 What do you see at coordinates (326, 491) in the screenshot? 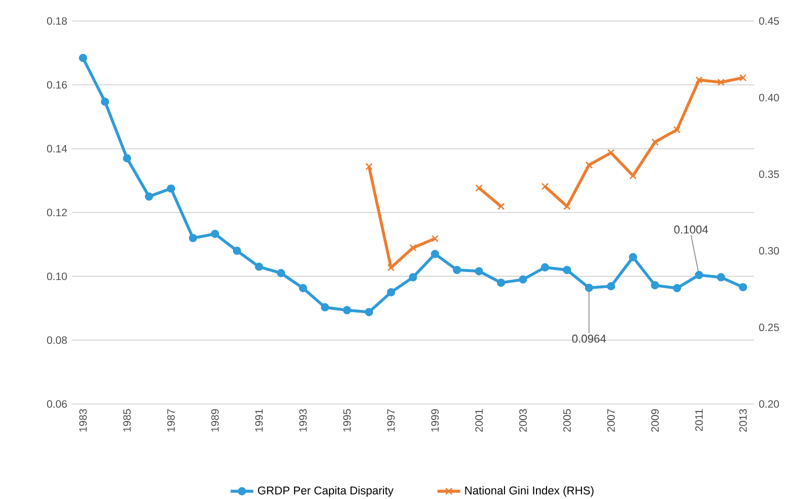
I see `legend-label: GRDP Per Capita Disparity` at bounding box center [326, 491].